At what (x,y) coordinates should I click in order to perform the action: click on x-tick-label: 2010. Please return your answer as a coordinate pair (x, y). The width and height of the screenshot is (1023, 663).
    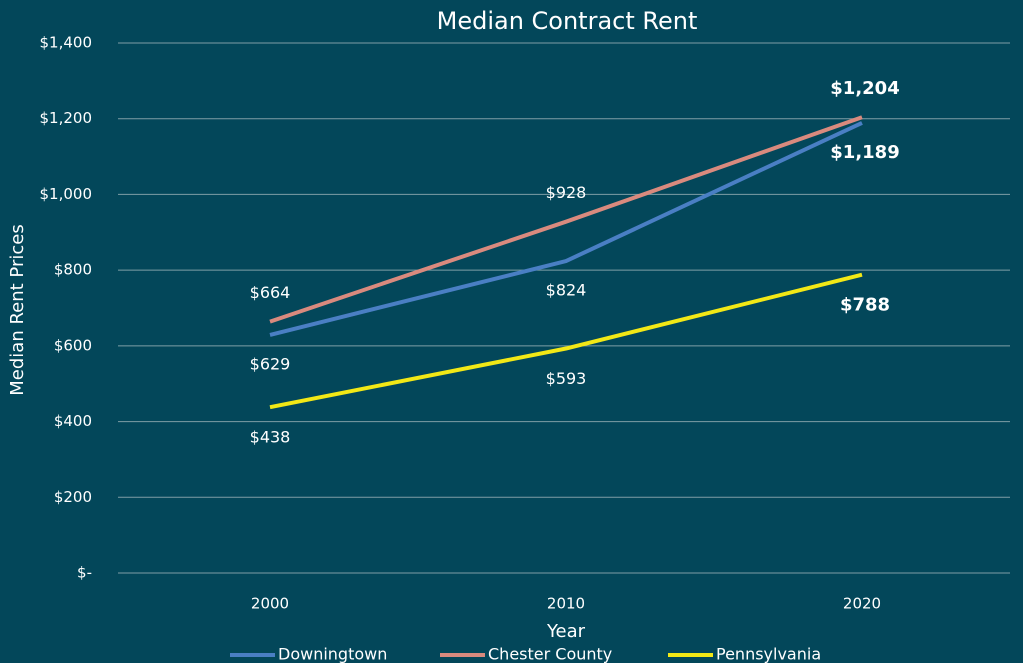
    Looking at the image, I should click on (566, 604).